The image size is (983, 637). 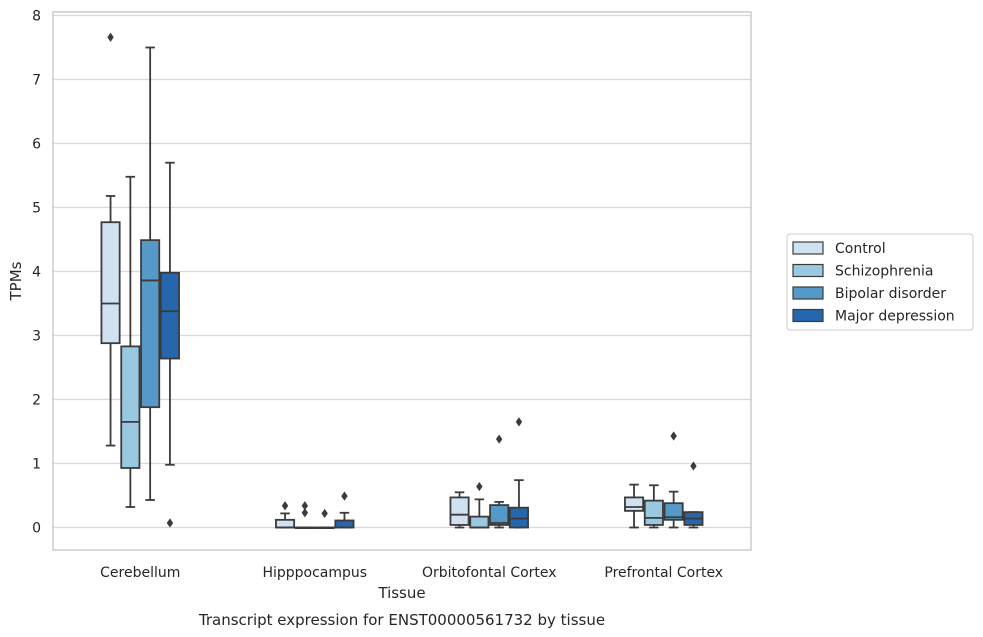 I want to click on x-tick-label: Prefrontal Cortex, so click(x=663, y=573).